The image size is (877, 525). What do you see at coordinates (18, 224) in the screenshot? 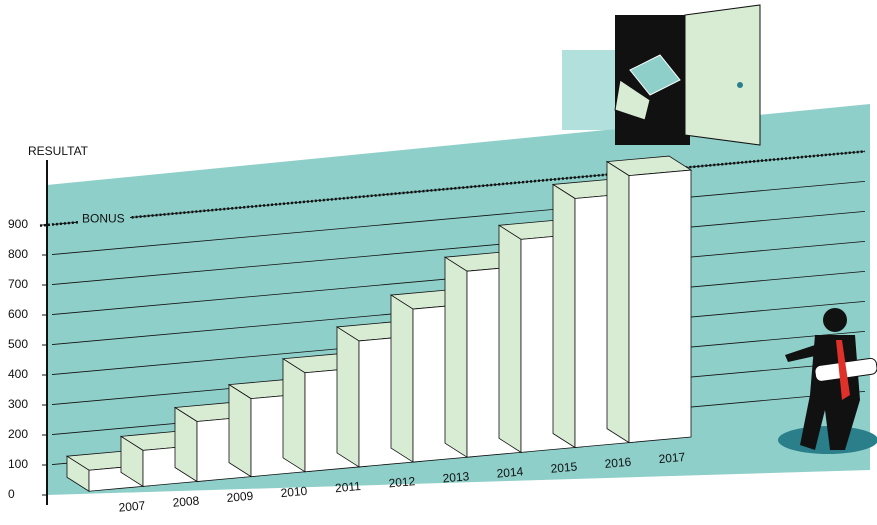
I see `y-tick-label: 900` at bounding box center [18, 224].